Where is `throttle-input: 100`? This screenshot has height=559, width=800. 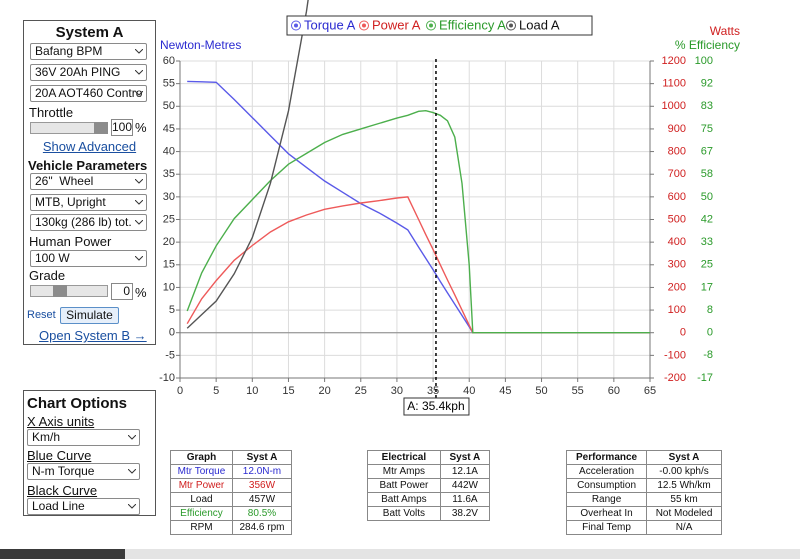
throttle-input: 100 is located at coordinates (122, 127).